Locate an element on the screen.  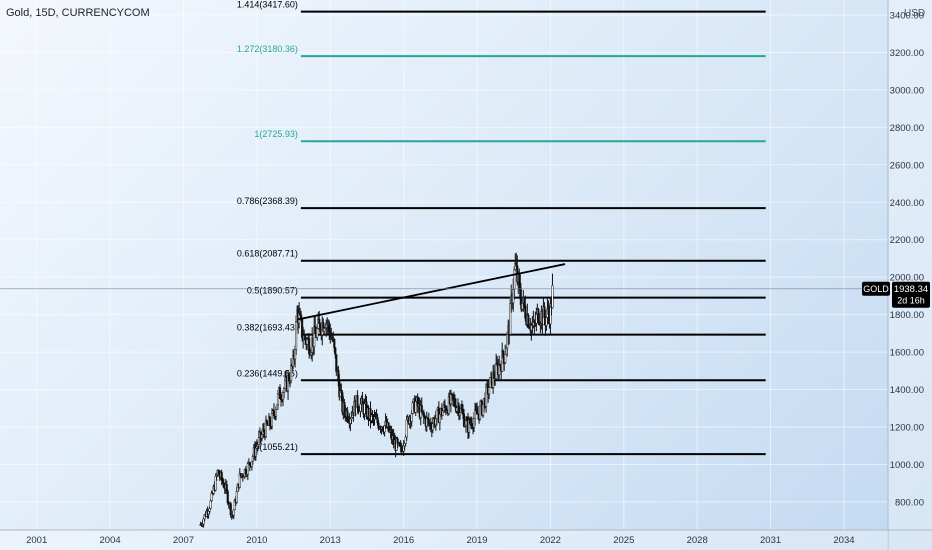
fib-level-label: 1.272(3180.36) is located at coordinates (267, 49).